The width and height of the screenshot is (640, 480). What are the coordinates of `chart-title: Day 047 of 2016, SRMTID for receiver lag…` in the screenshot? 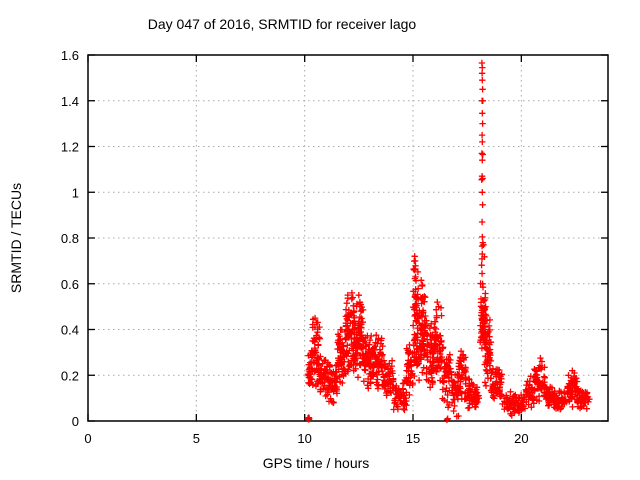 It's located at (282, 24).